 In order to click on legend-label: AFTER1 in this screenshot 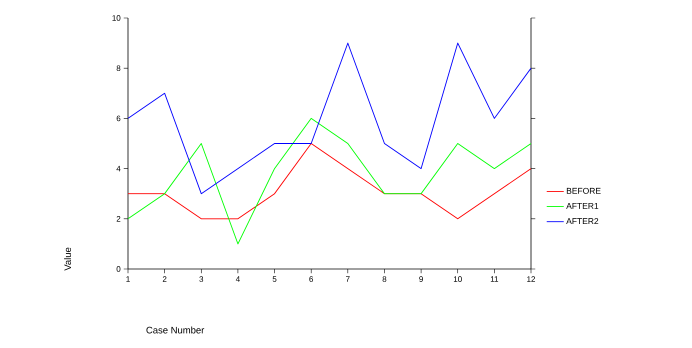, I will do `click(582, 206)`.